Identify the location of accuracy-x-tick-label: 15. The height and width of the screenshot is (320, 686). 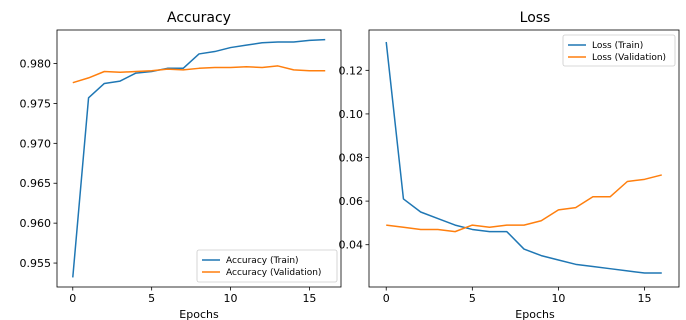
(309, 298).